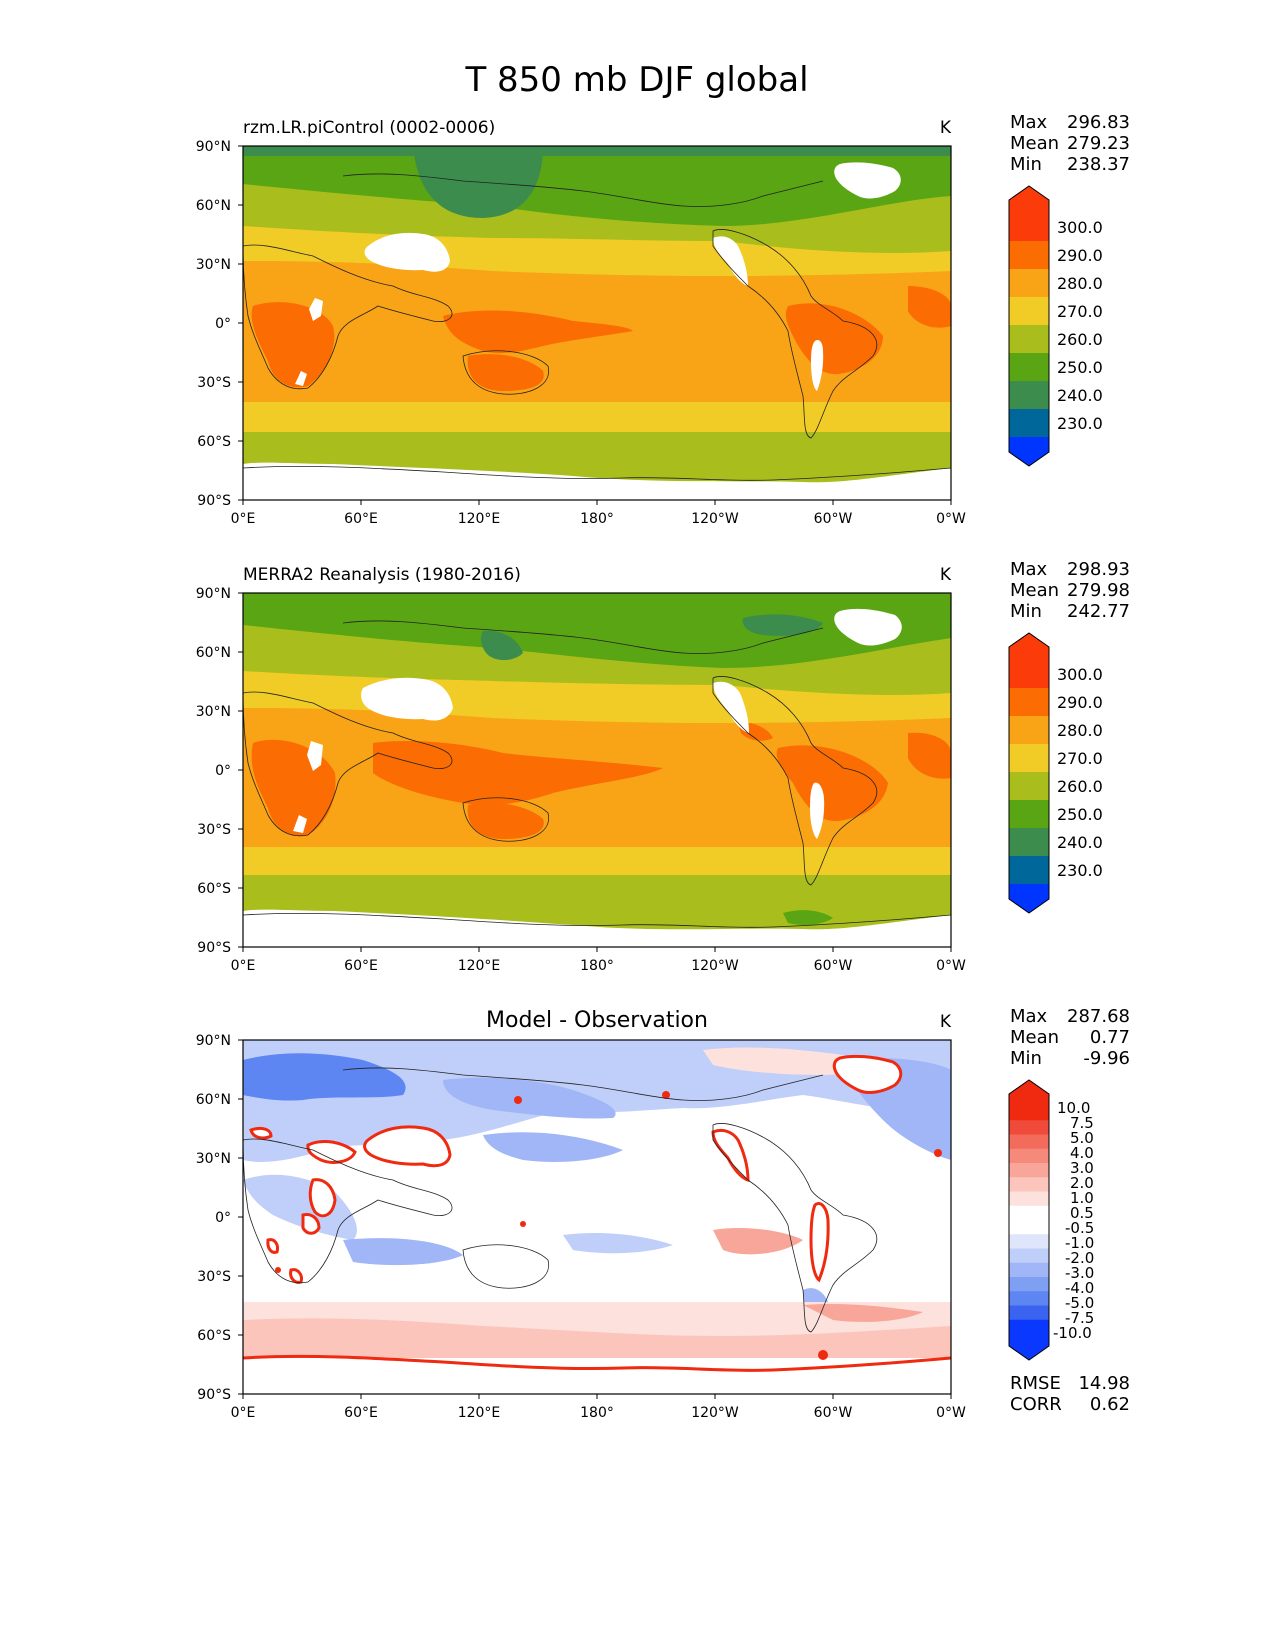 The height and width of the screenshot is (1650, 1275). I want to click on lon-label-60e: 60°E, so click(361, 966).